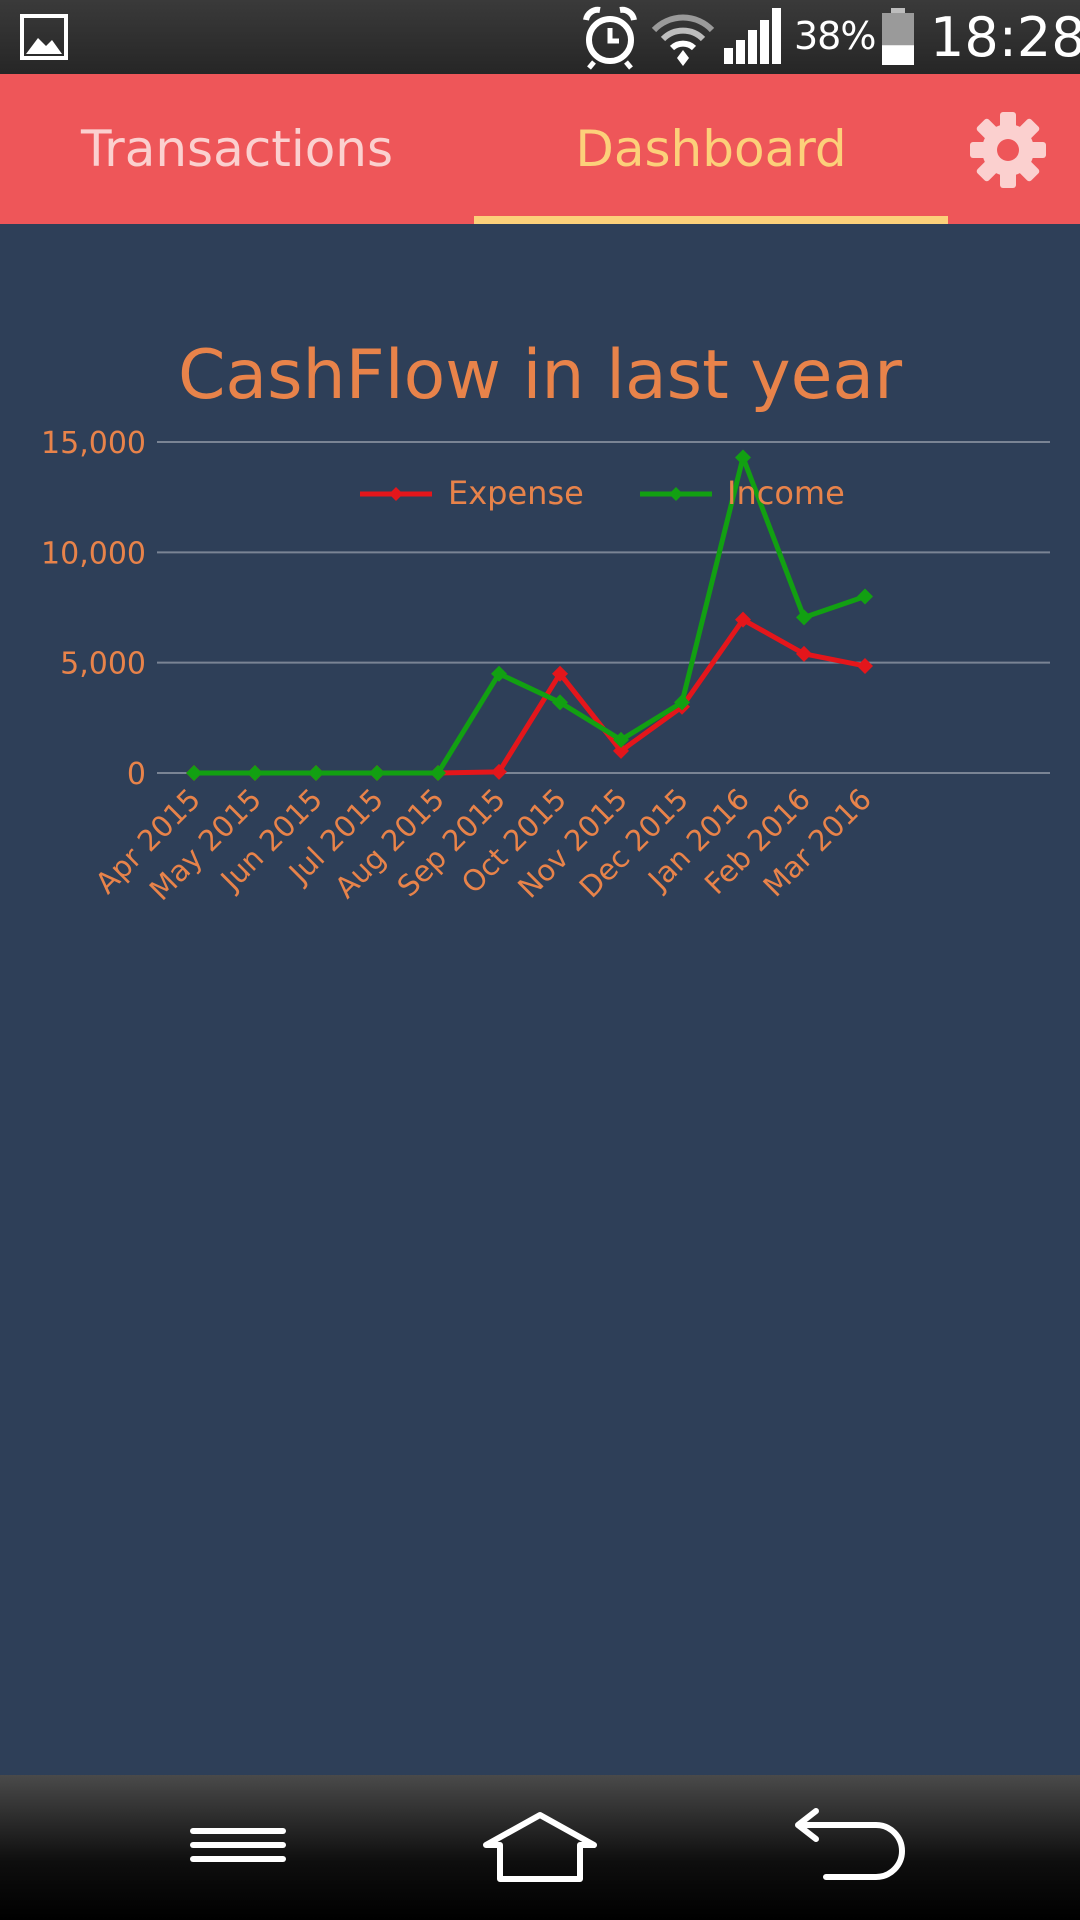  I want to click on navigation-bar, so click(540, 1847).